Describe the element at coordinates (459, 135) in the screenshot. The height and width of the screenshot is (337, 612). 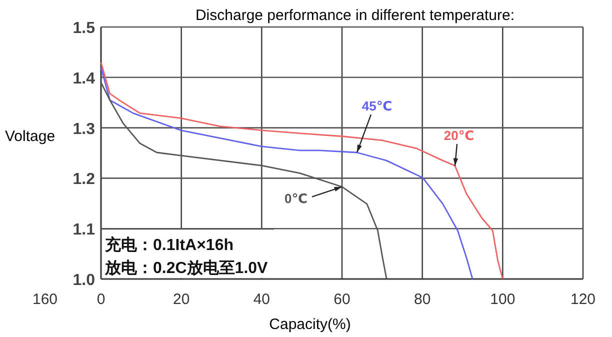
I see `series-label: 20℃` at that location.